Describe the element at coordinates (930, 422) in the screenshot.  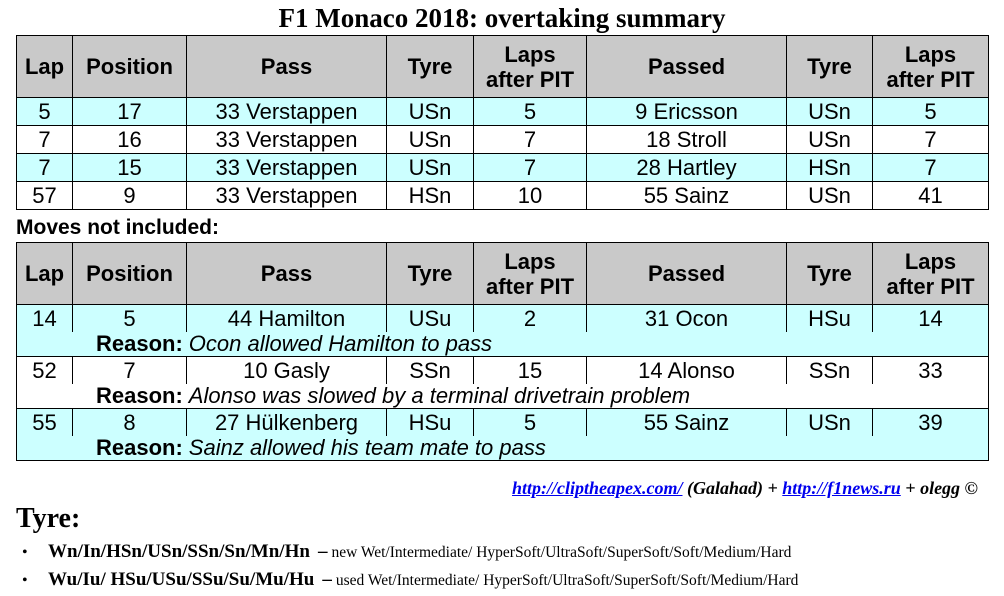
I see `cell-passed-laps-after-pit: 39` at that location.